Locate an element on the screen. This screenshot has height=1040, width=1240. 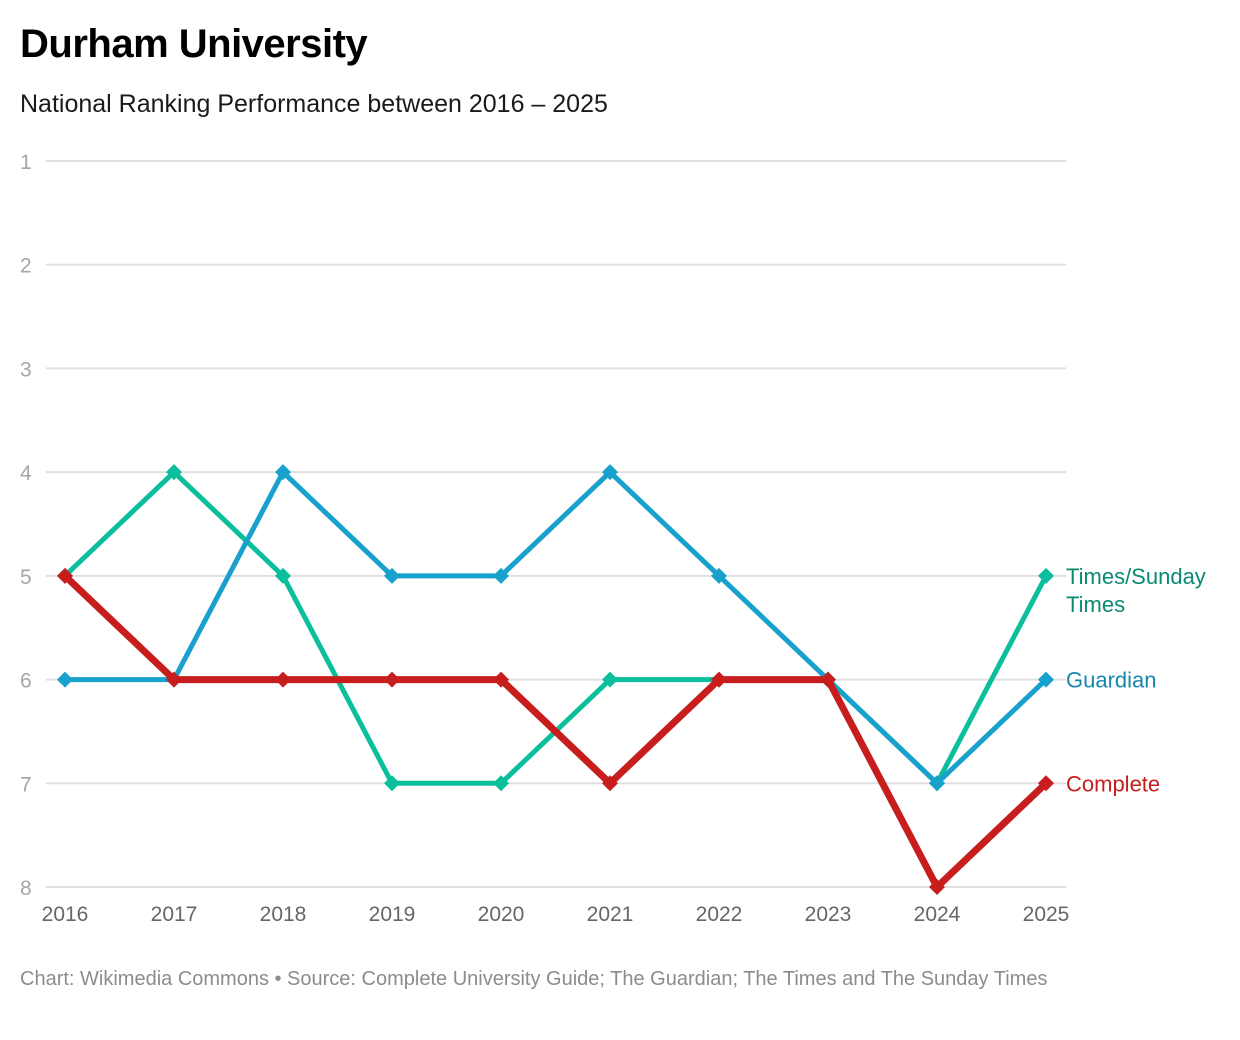
series-label: Times/Sunday Times is located at coordinates (1136, 590).